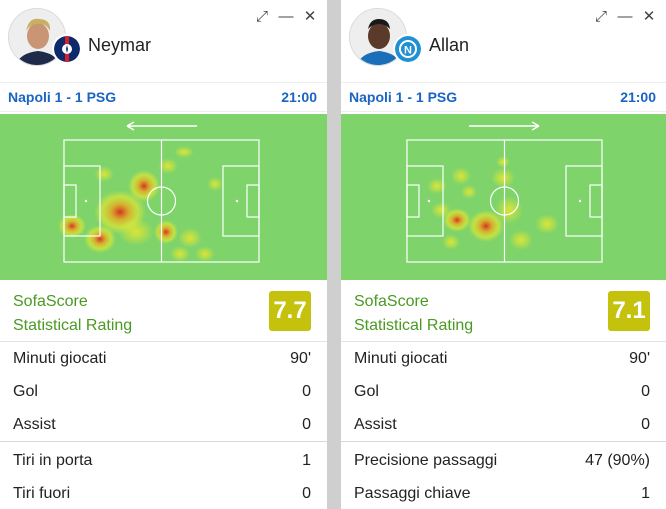 This screenshot has width=666, height=509. Describe the element at coordinates (163, 311) in the screenshot. I see `statistical-rating: SofaScore Statistical Rating 7.7` at that location.